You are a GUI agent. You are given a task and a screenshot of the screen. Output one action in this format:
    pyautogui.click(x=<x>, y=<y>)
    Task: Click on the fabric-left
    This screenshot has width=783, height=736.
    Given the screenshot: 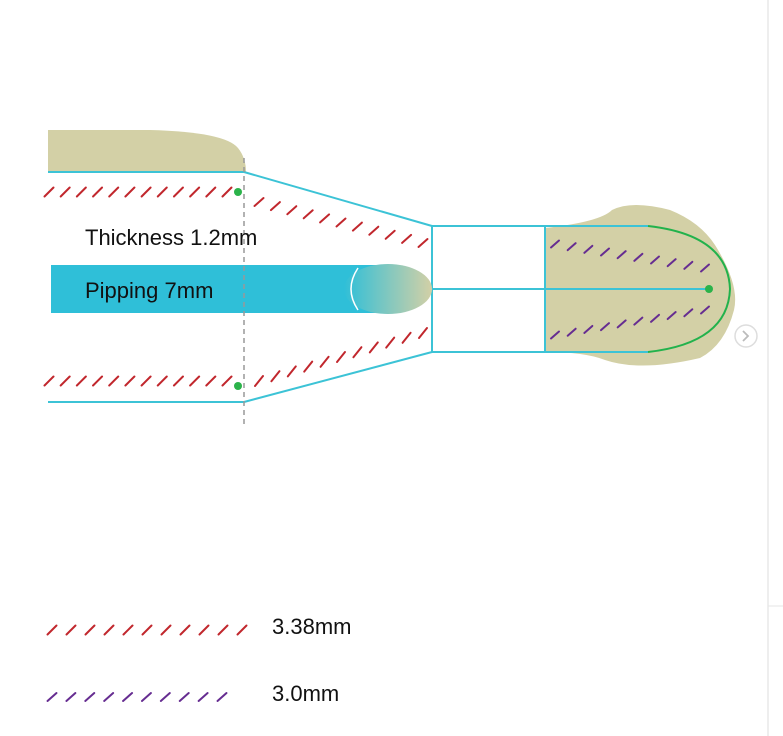 What is the action you would take?
    pyautogui.click(x=147, y=151)
    